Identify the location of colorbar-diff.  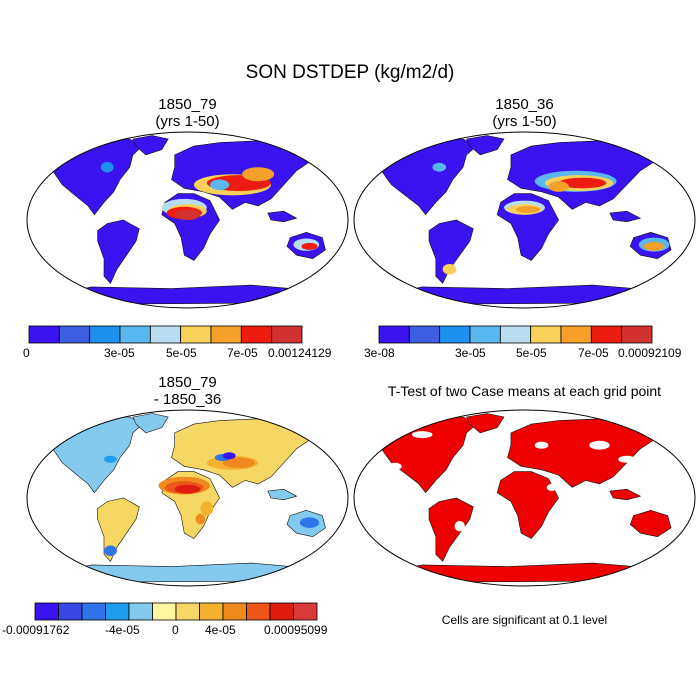
(176, 611).